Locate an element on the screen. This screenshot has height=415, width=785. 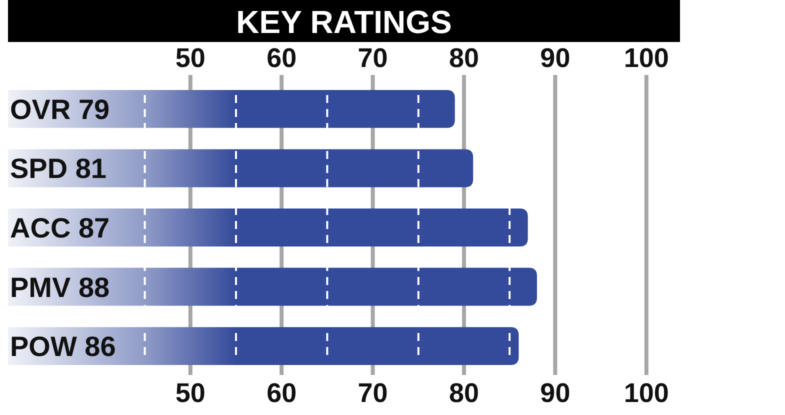
x-tick-label: 90 is located at coordinates (555, 393).